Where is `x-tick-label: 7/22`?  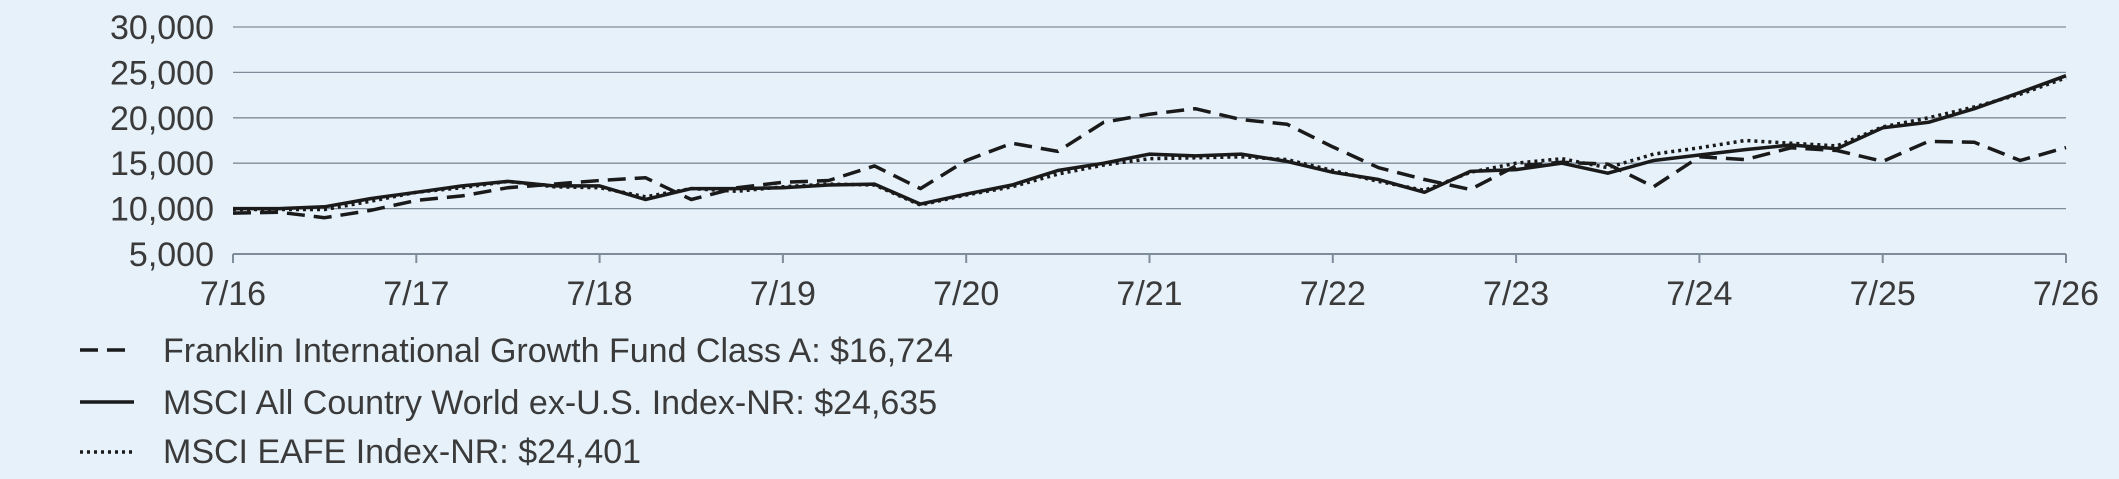
x-tick-label: 7/22 is located at coordinates (1333, 294).